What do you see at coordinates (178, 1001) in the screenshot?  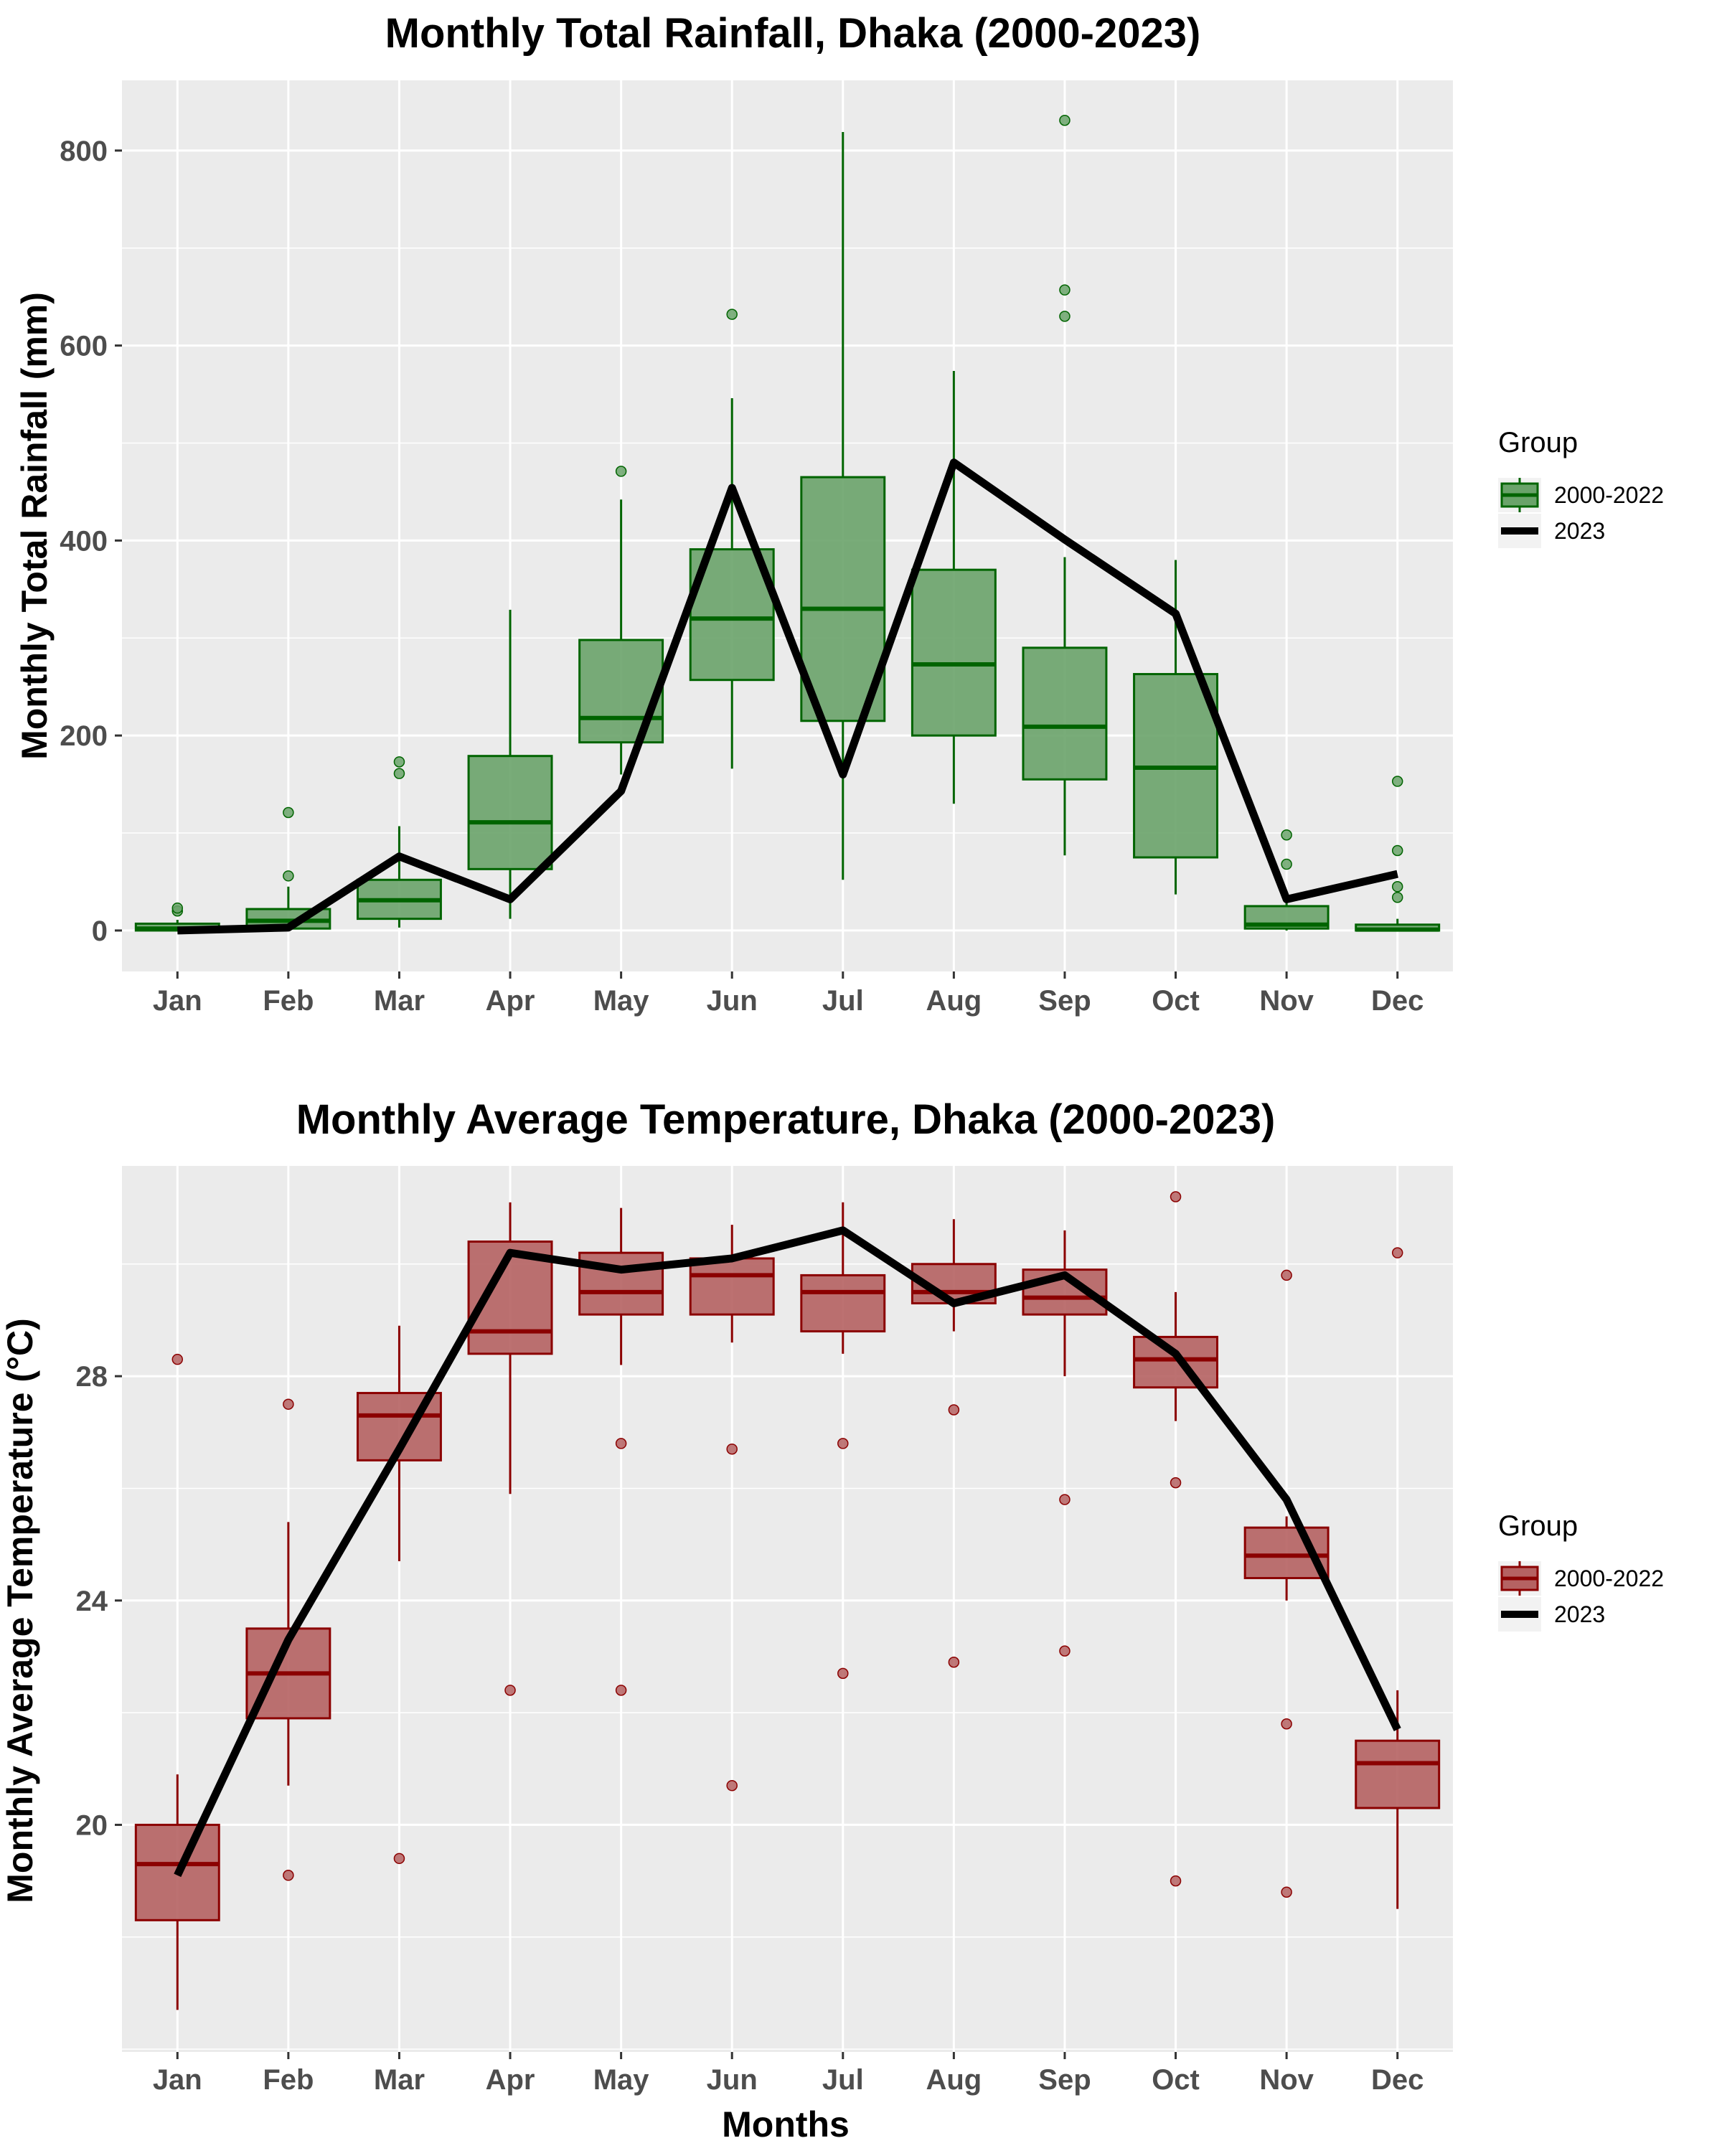 I see `rainfall-x-tick-label-jan: Jan` at bounding box center [178, 1001].